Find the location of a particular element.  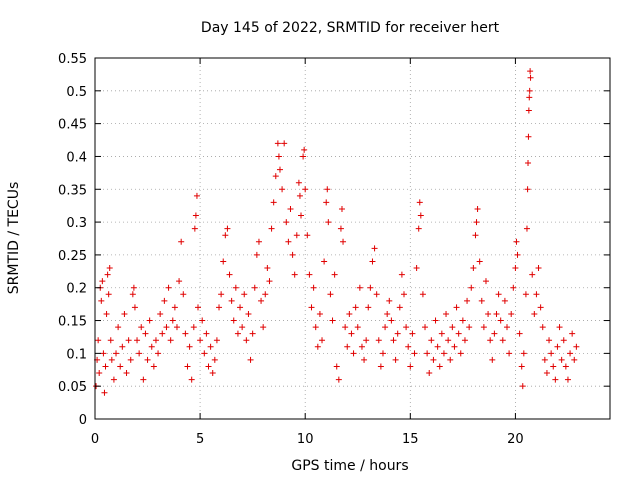

x-tick-label: 10 is located at coordinates (305, 439).